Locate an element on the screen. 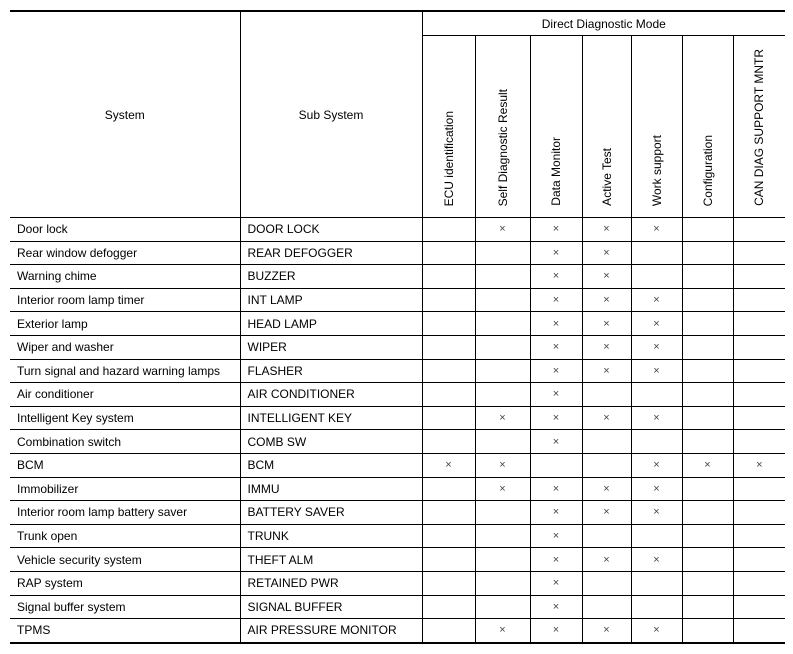  table-row: Door lock DOOR LOCK × × × × is located at coordinates (398, 229).